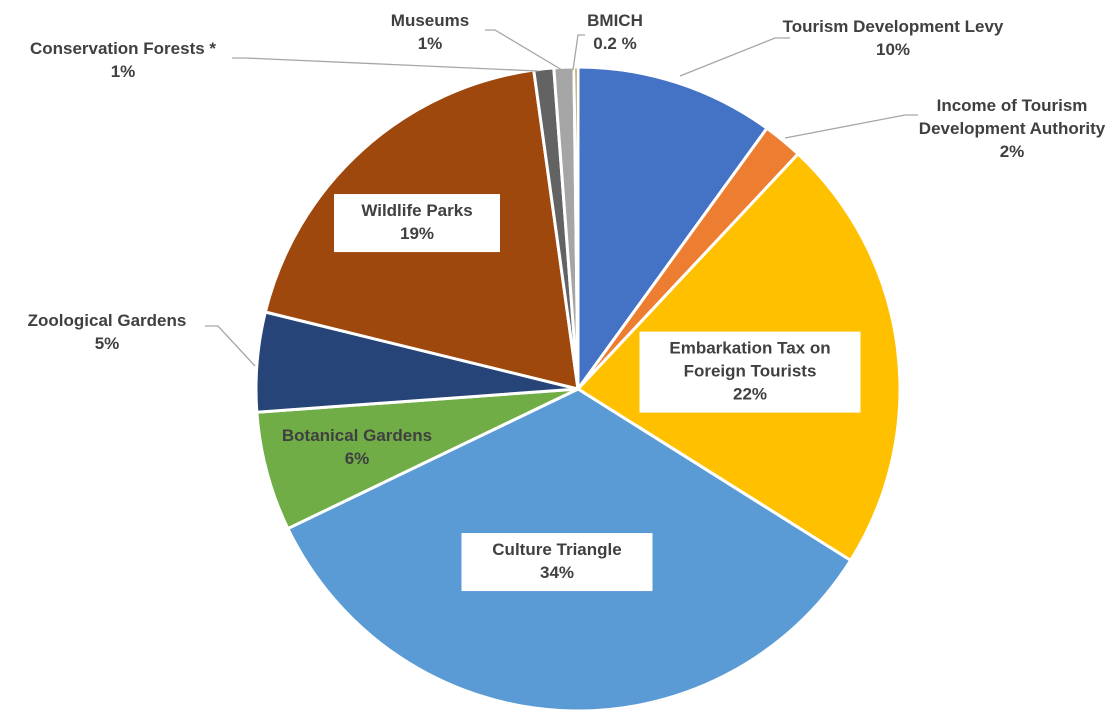 The width and height of the screenshot is (1110, 711). Describe the element at coordinates (417, 223) in the screenshot. I see `slice-label: Wildlife Parks 19%` at that location.